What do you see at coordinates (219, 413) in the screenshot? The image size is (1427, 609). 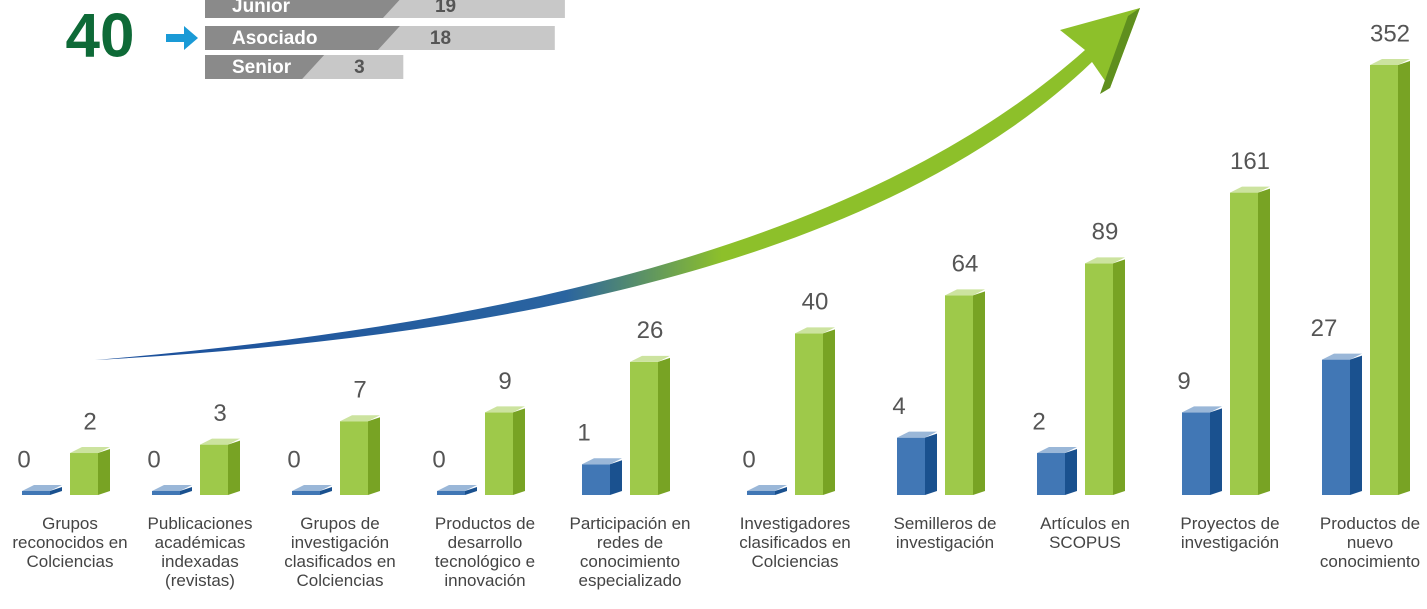 I see `value-label: 3` at bounding box center [219, 413].